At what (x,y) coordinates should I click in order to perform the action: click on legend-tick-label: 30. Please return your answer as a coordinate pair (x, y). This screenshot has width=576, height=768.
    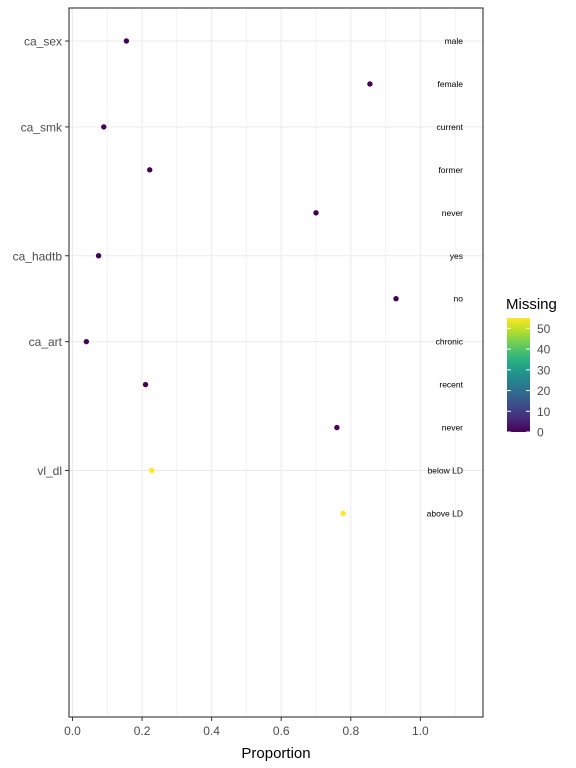
    Looking at the image, I should click on (544, 370).